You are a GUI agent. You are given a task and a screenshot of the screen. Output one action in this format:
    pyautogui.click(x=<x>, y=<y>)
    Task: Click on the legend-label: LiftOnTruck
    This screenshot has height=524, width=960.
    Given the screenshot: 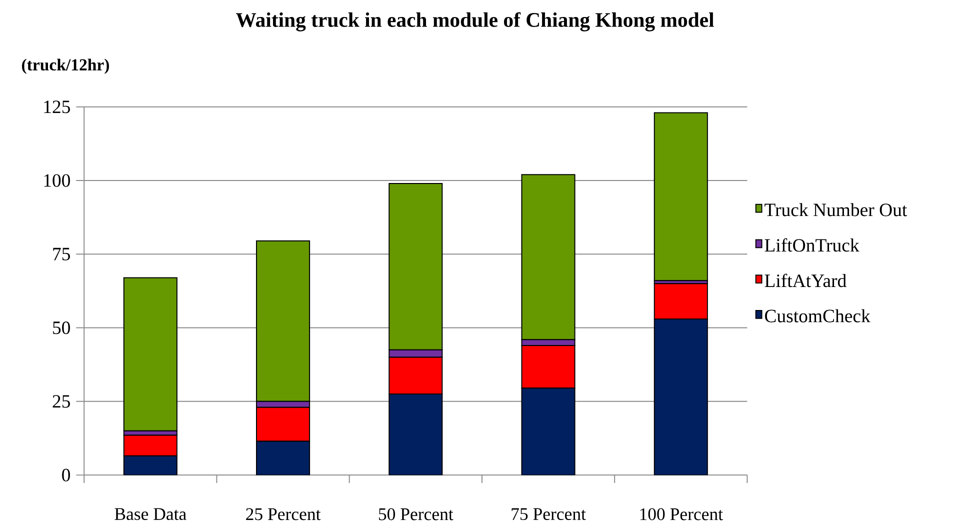 What is the action you would take?
    pyautogui.click(x=812, y=245)
    